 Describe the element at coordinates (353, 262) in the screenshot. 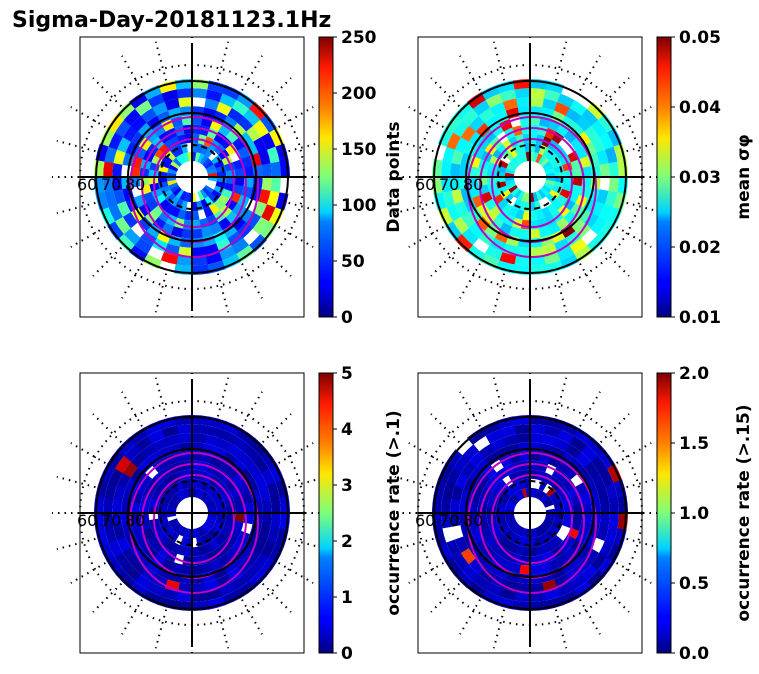

I see `colorbar-tick-label: 50` at that location.